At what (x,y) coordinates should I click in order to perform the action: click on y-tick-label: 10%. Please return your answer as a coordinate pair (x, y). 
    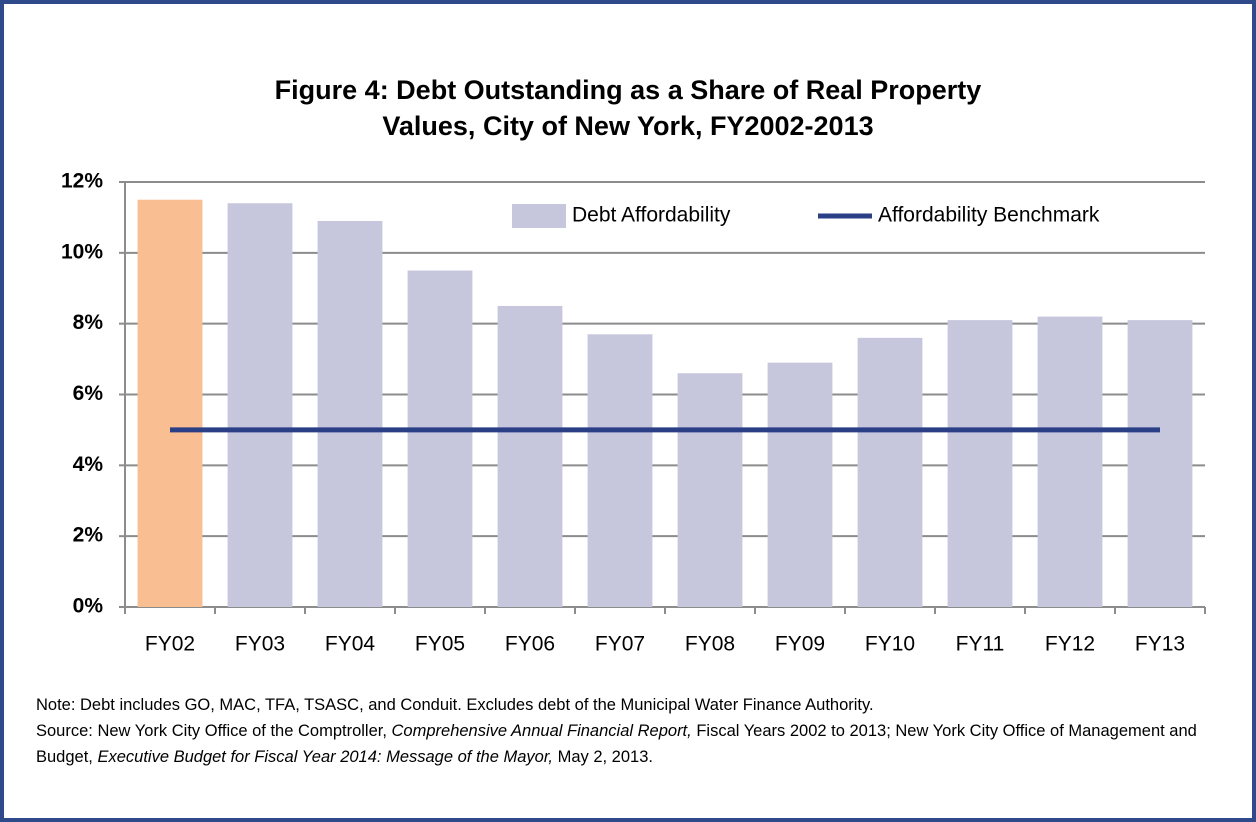
    Looking at the image, I should click on (82, 251).